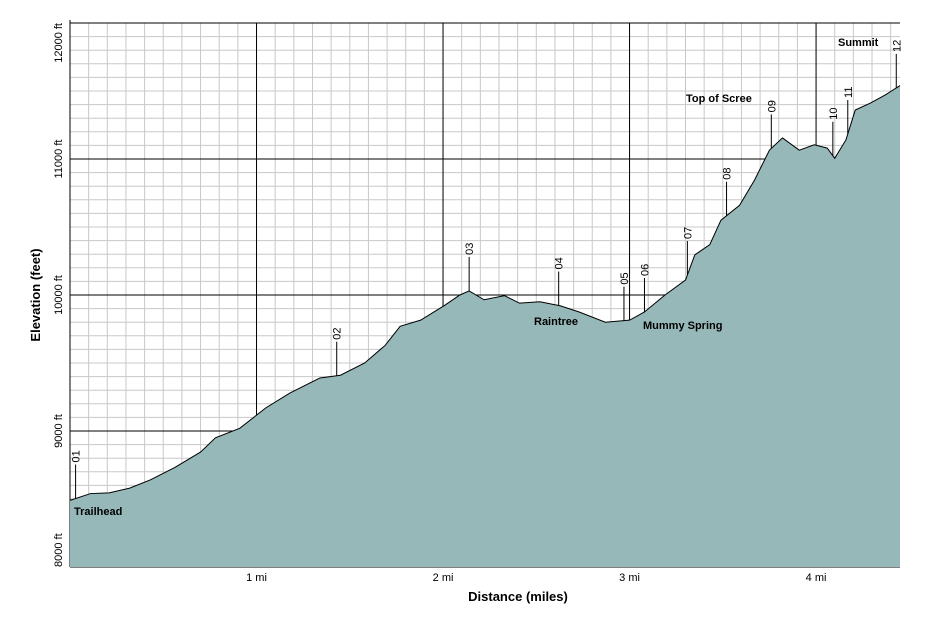  I want to click on y-tick-label: 8000 ft, so click(59, 550).